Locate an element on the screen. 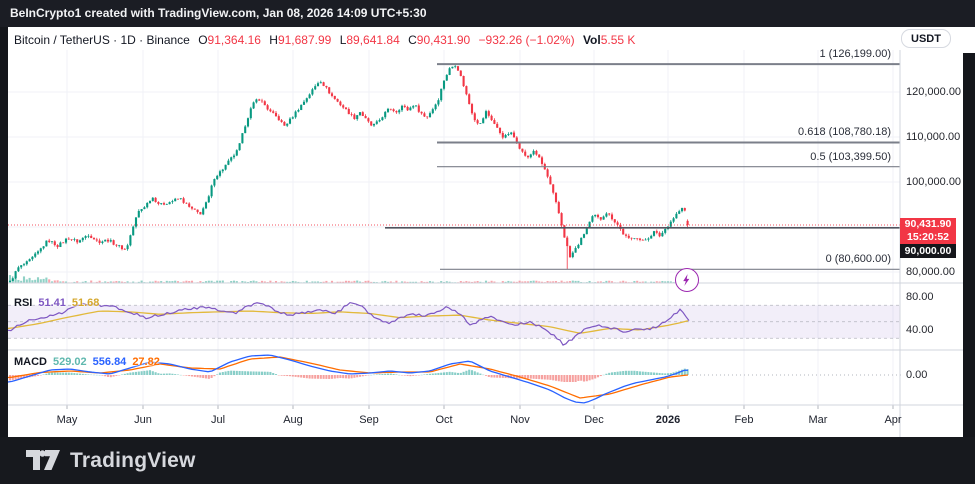 Image resolution: width=975 pixels, height=484 pixels. open-label: O is located at coordinates (203, 40).